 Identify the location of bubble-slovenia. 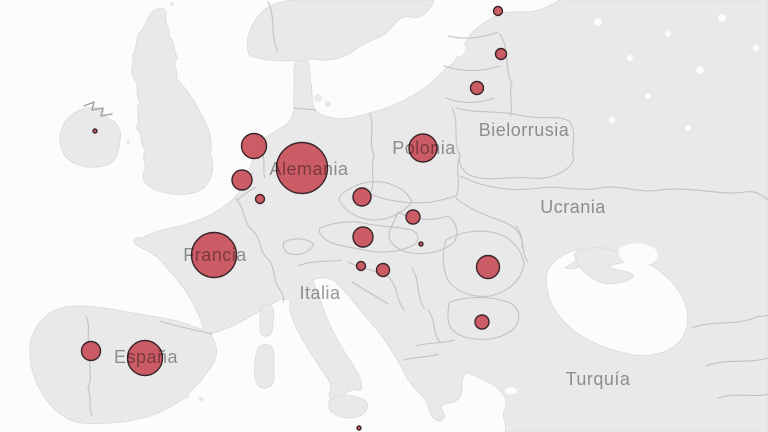
(361, 266).